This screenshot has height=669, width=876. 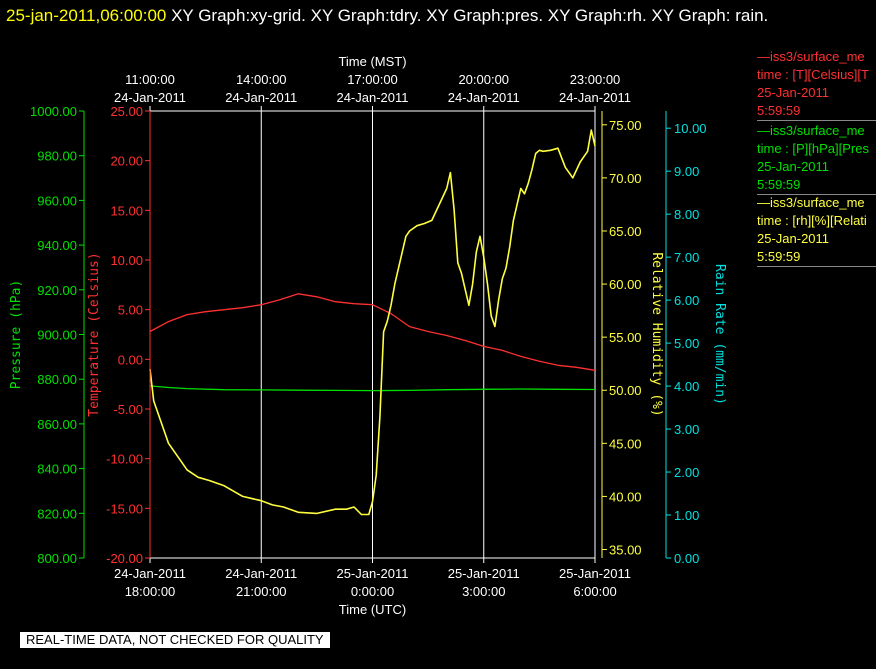 I want to click on pressure-tick: 900.00, so click(x=57, y=335).